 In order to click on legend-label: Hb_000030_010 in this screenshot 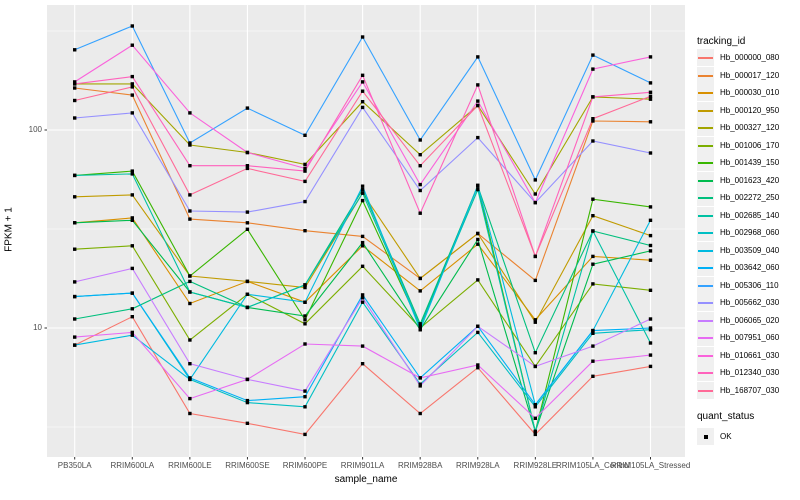, I will do `click(750, 92)`.